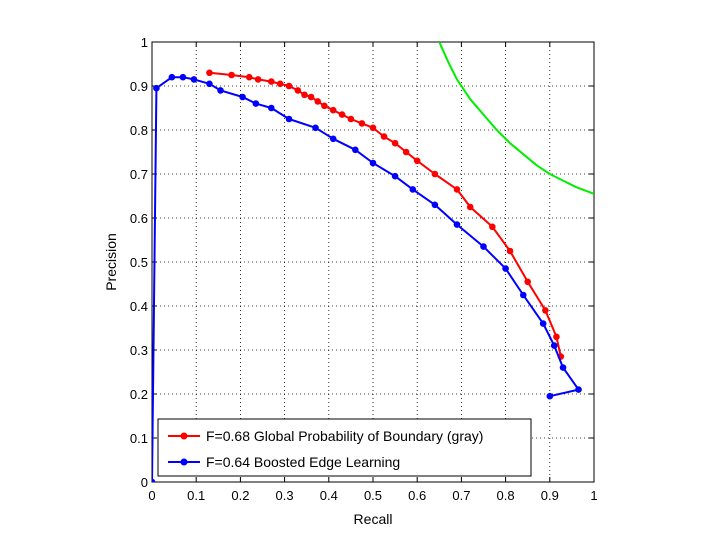 This screenshot has width=720, height=540. Describe the element at coordinates (151, 495) in the screenshot. I see `x-tick-label: 0` at that location.